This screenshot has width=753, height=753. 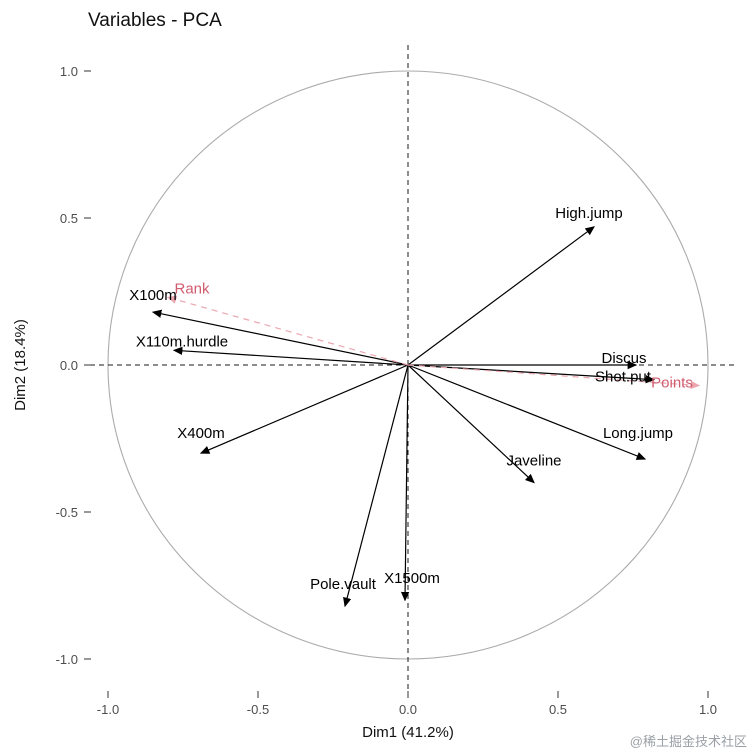 I want to click on variable-label-x110m.hurdle: X110m.hurdle, so click(x=182, y=341).